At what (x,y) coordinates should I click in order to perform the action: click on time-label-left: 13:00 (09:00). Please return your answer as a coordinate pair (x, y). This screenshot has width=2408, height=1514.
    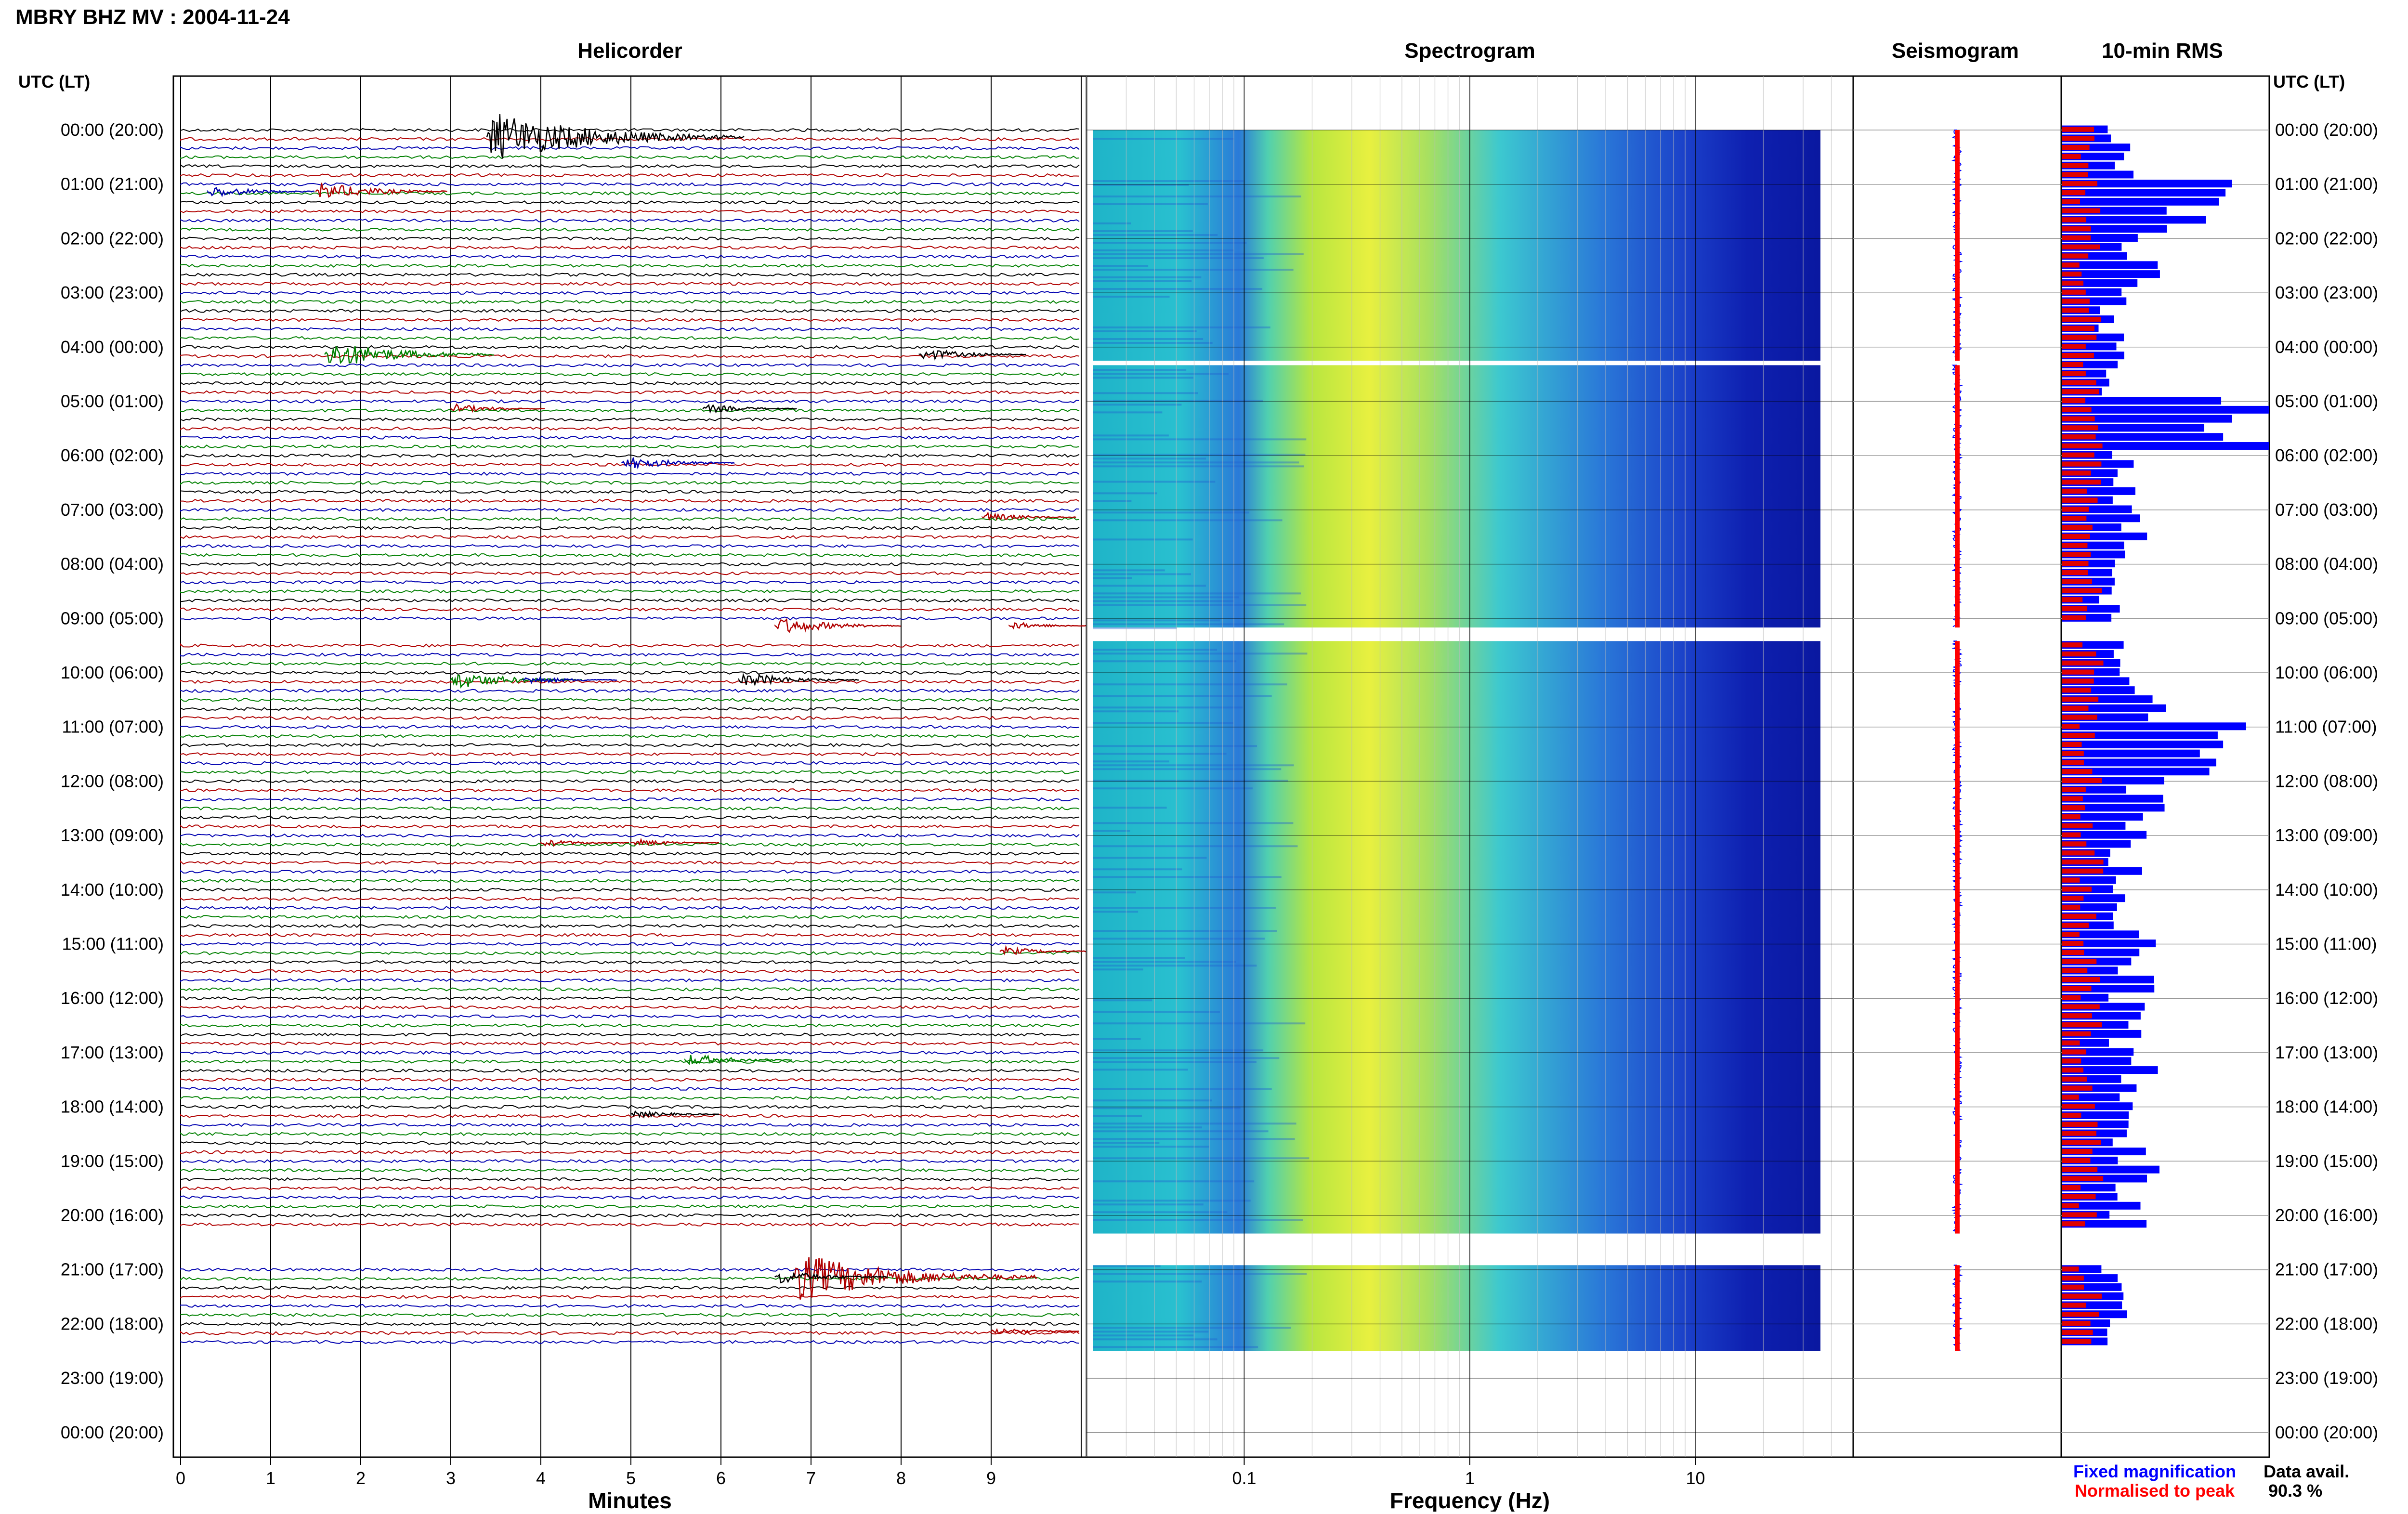
    Looking at the image, I should click on (112, 835).